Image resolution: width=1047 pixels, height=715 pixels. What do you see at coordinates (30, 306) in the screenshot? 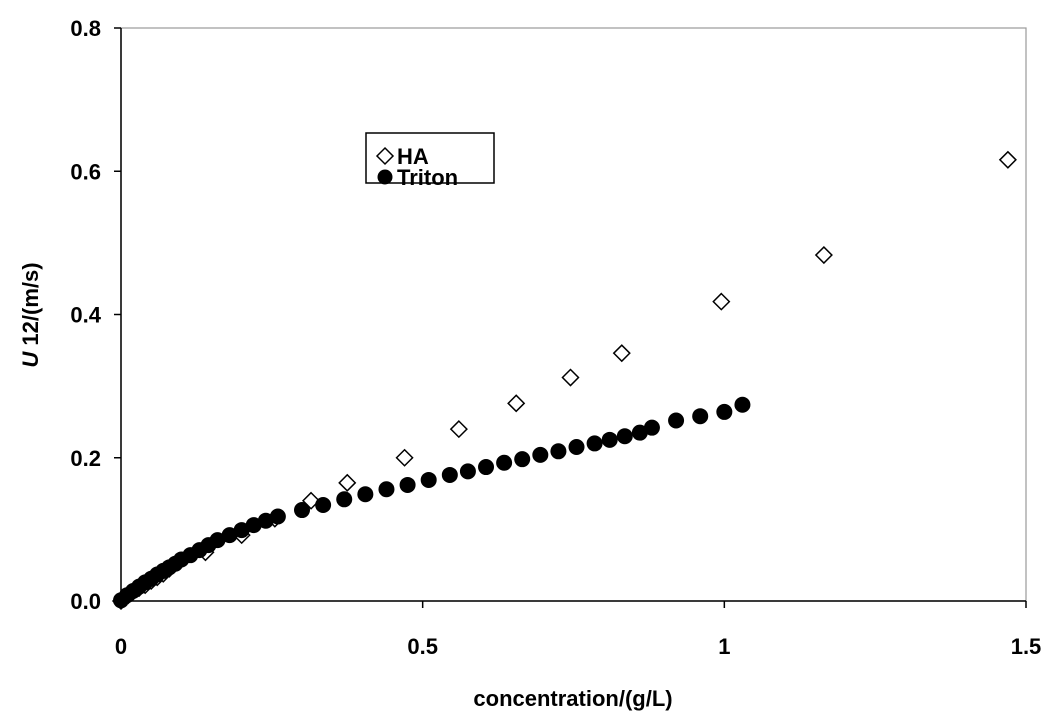
I see `y-axis-title-rest: 12/(m/s)` at bounding box center [30, 306].